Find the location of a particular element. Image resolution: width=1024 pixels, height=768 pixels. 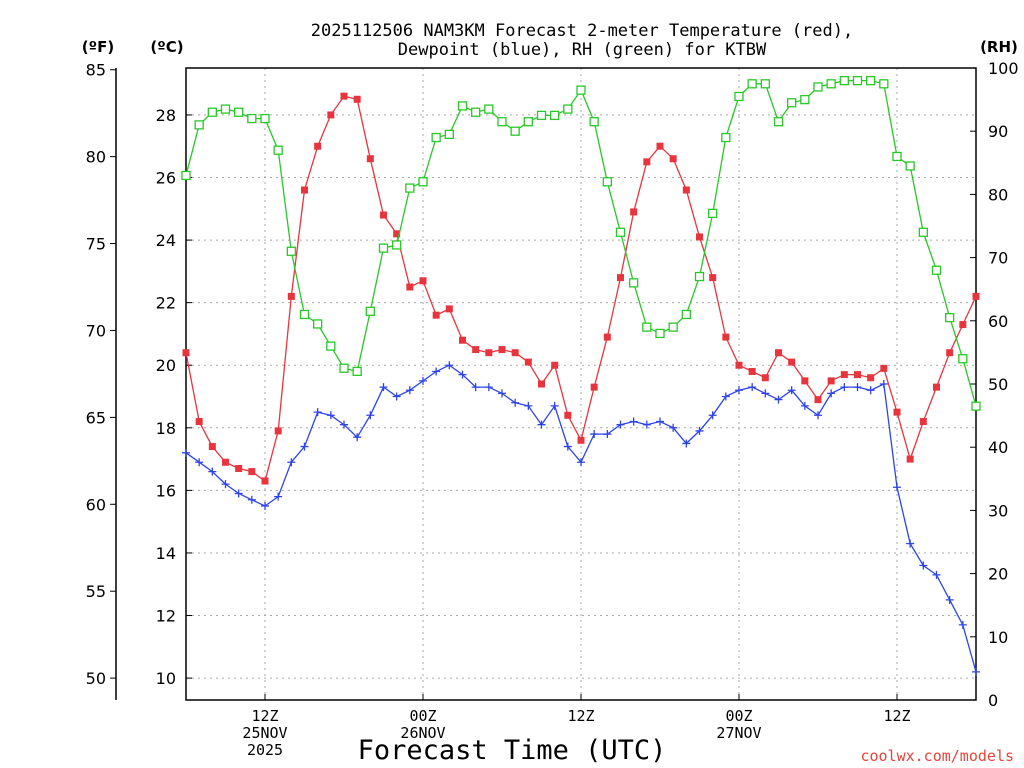

tick-label-fahrenheit: 60 is located at coordinates (96, 504).